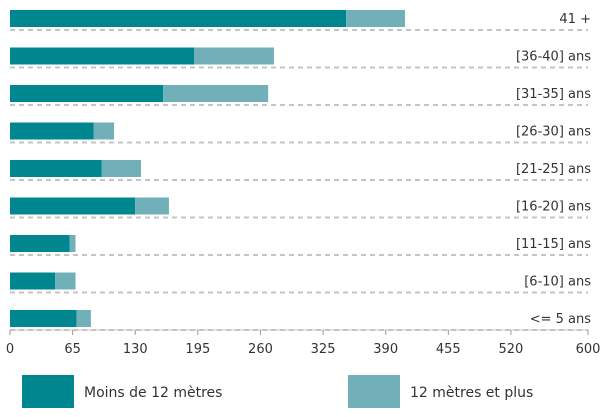 The image size is (604, 417). Describe the element at coordinates (553, 132) in the screenshot. I see `category-label: [26-30] ans` at that location.